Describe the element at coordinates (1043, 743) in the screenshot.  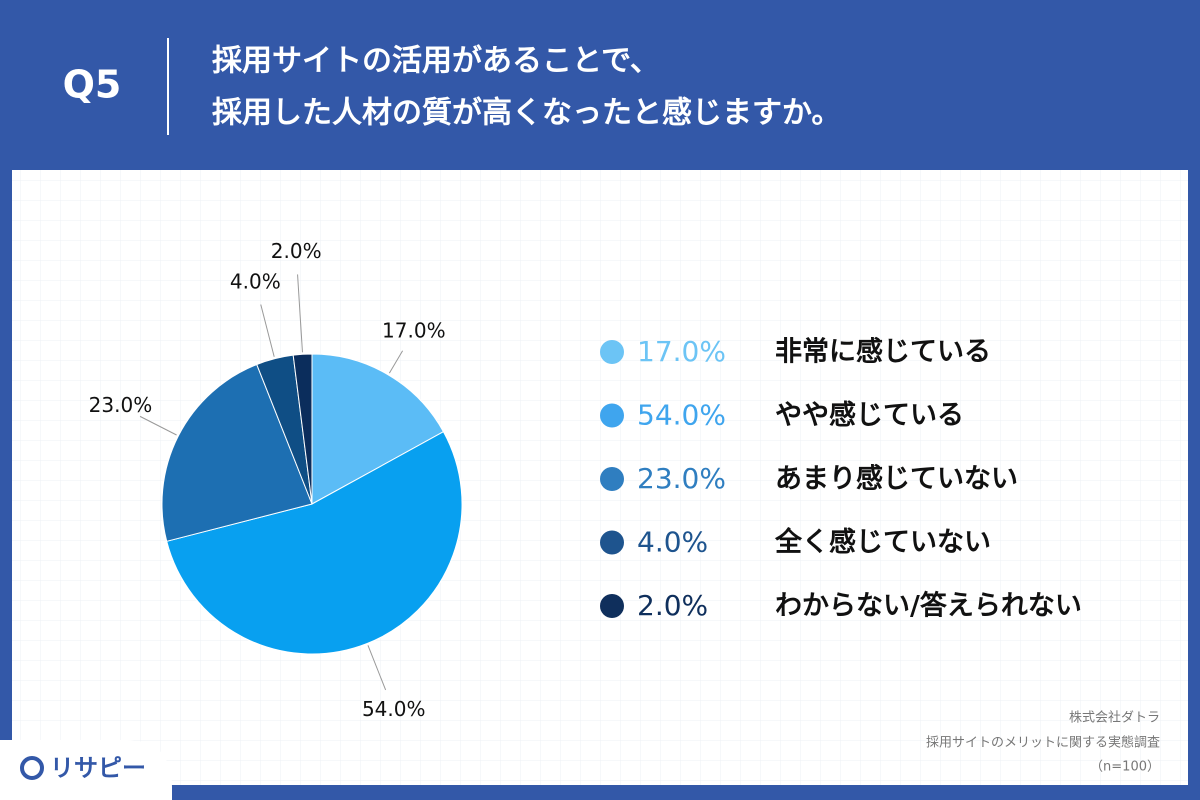
I see `source: 採用サイトのメリットに関する実態調査` at that location.